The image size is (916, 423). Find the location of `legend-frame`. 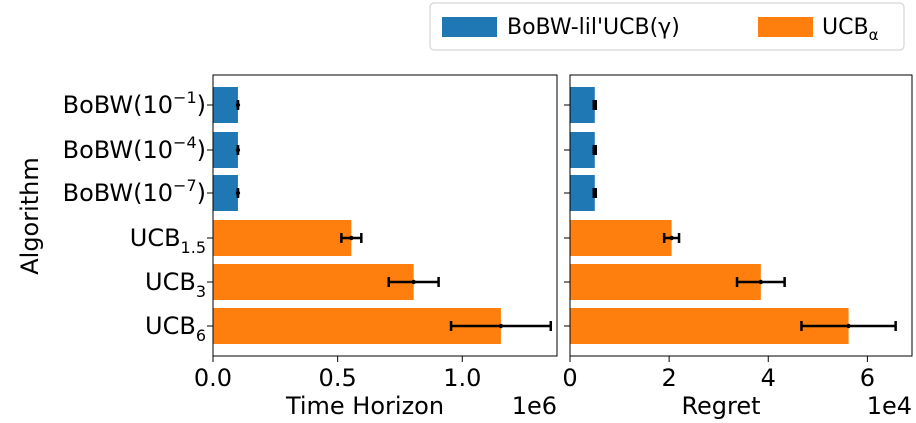

legend-frame is located at coordinates (667, 26).